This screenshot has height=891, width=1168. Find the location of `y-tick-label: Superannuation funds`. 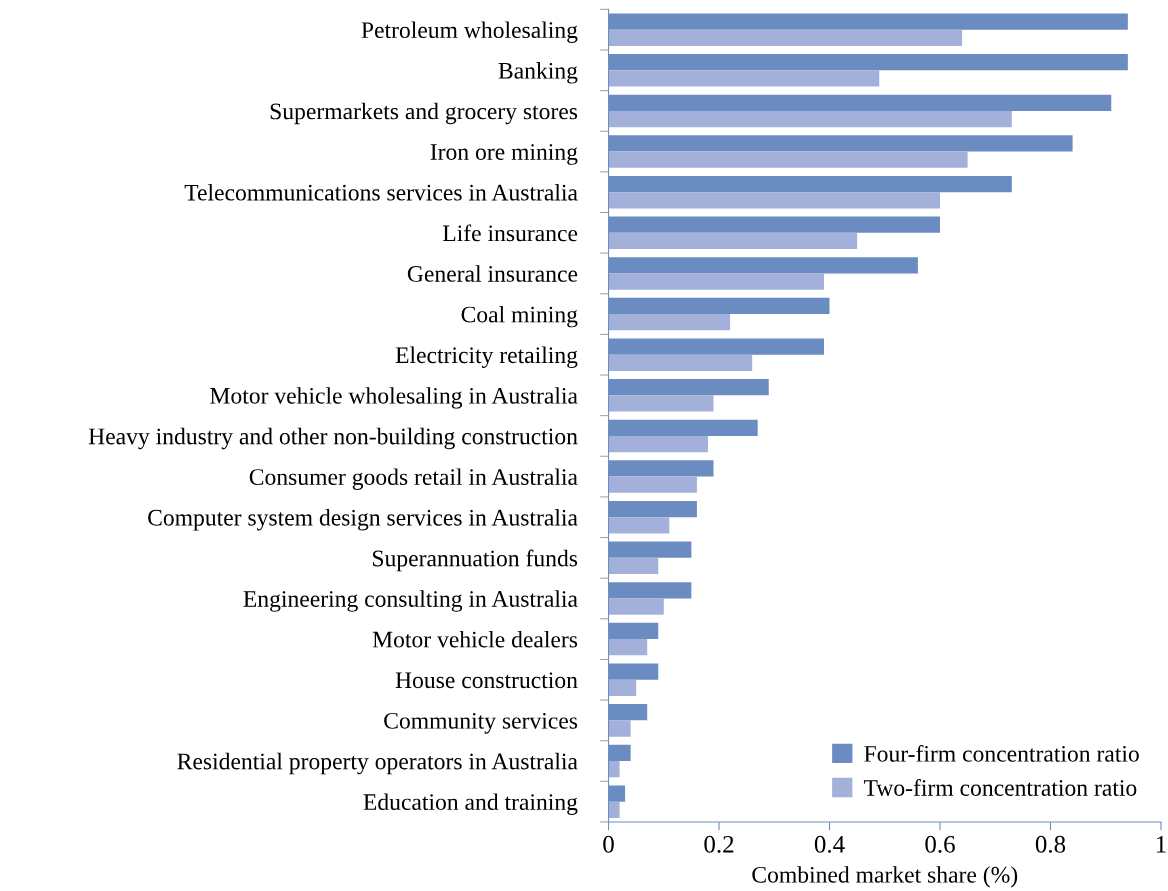

y-tick-label: Superannuation funds is located at coordinates (475, 560).